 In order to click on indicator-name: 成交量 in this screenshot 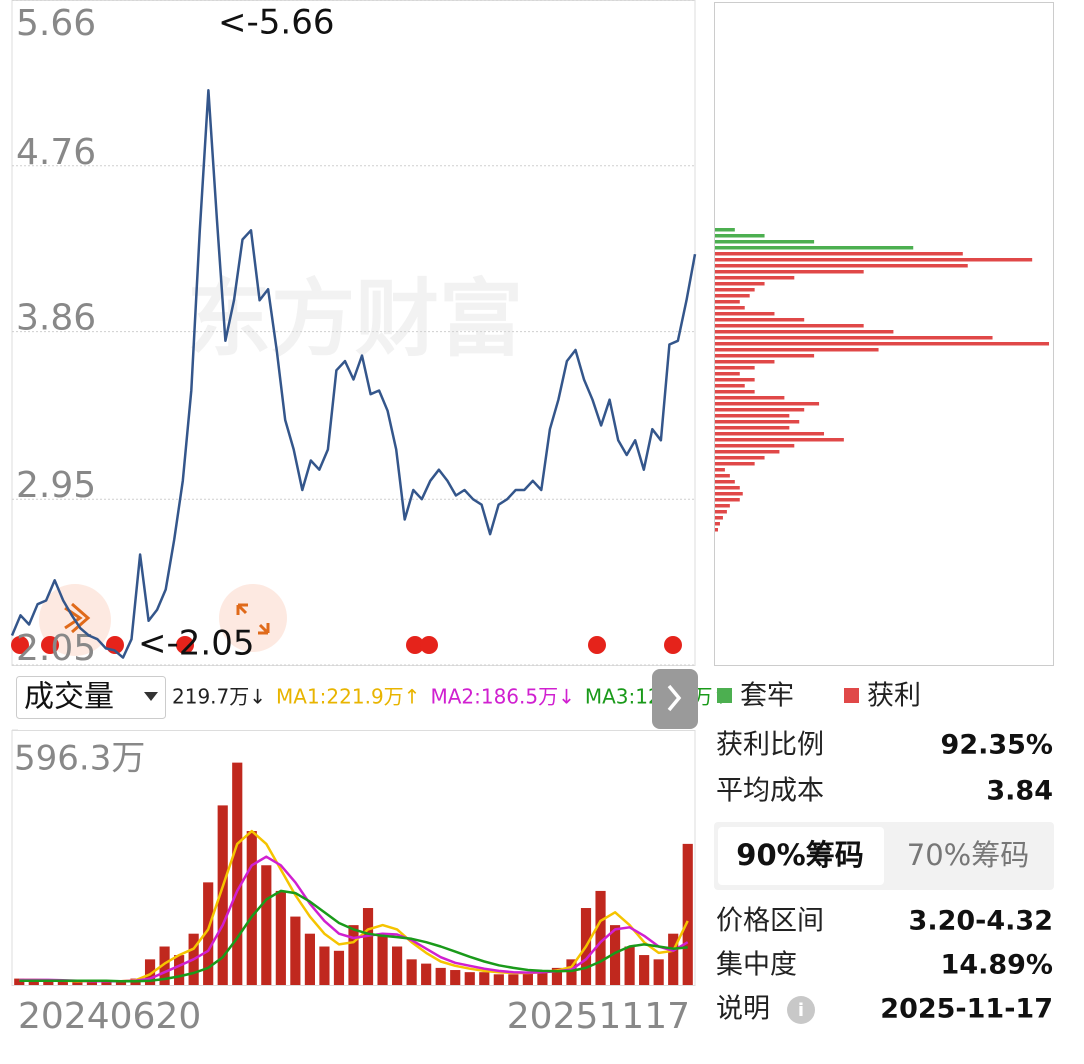, I will do `click(69, 697)`.